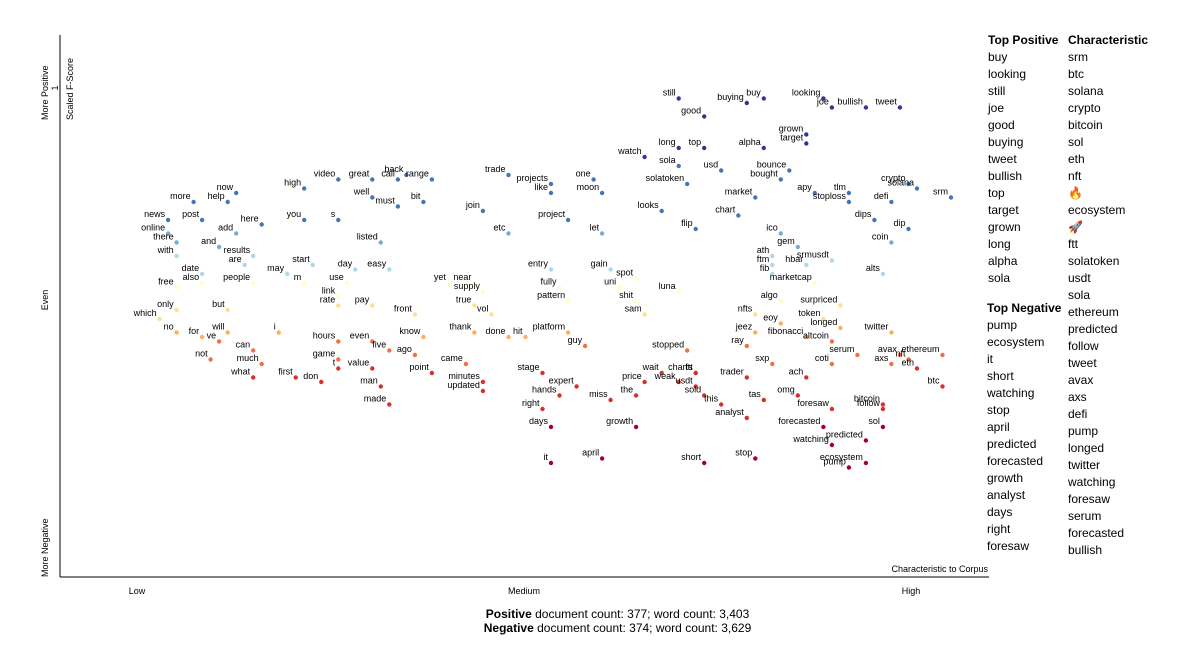 The image size is (1200, 650). I want to click on point-results, so click(253, 256).